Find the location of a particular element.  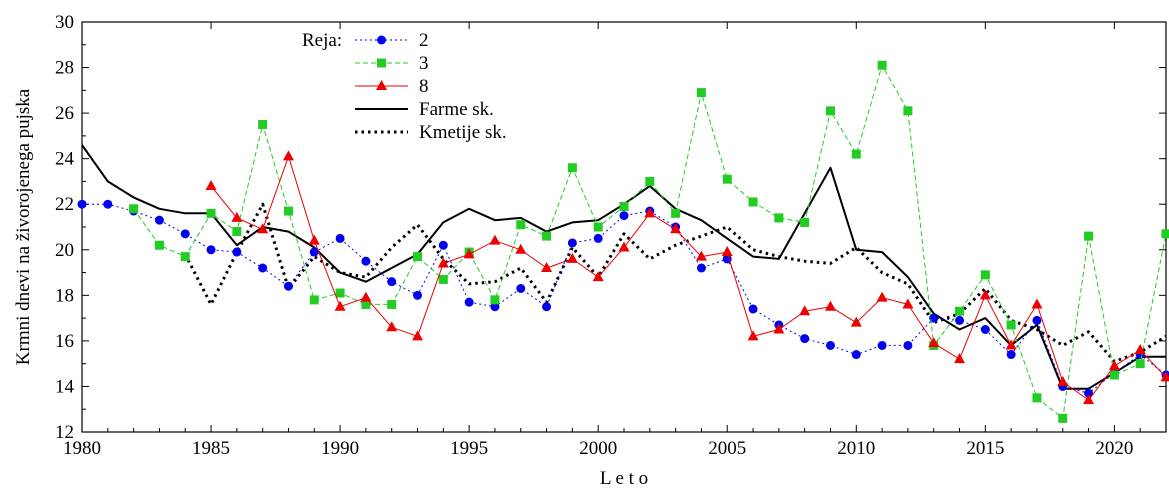

x-tick-label: 2010 is located at coordinates (856, 448).